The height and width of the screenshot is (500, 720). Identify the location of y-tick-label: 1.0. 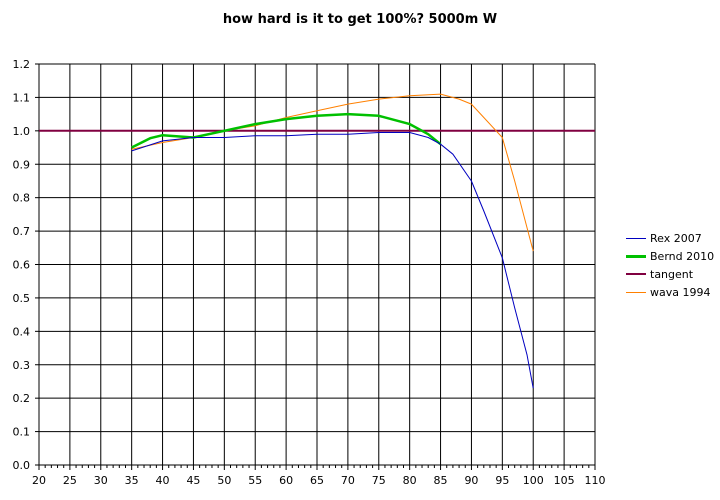
(22, 131).